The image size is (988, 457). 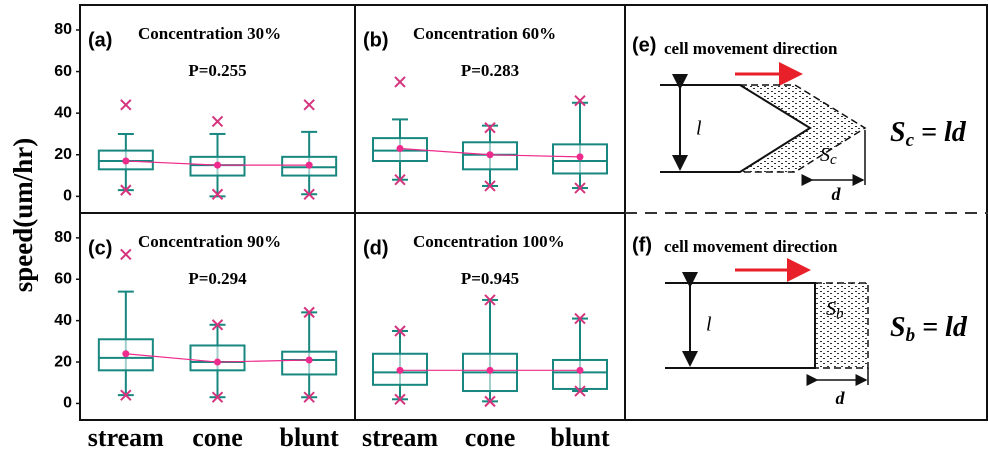 I want to click on panel: (b) Concentration 60% P=0.283, so click(x=485, y=109).